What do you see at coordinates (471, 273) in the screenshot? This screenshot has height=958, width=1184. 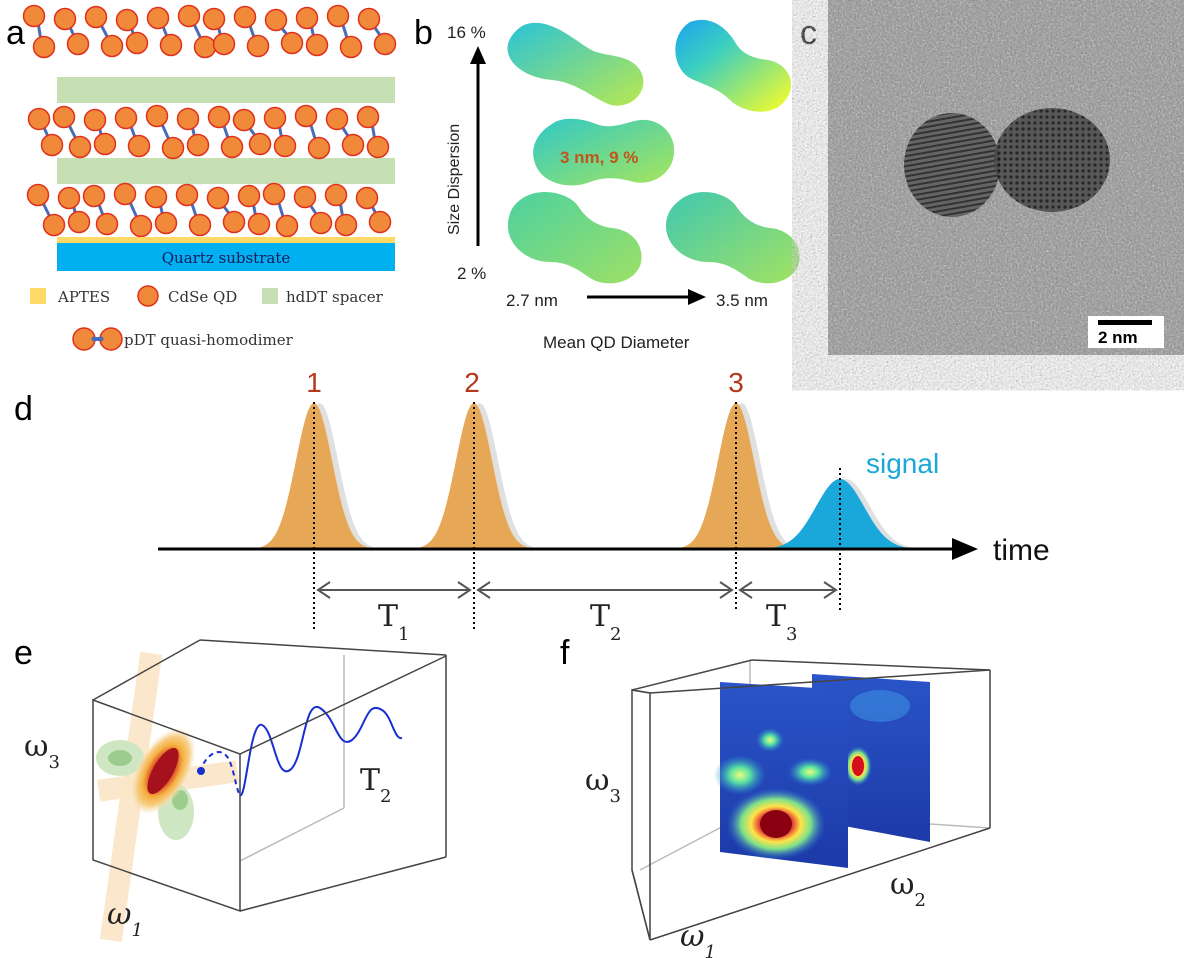 I see `y-bottom-label: 2 %` at bounding box center [471, 273].